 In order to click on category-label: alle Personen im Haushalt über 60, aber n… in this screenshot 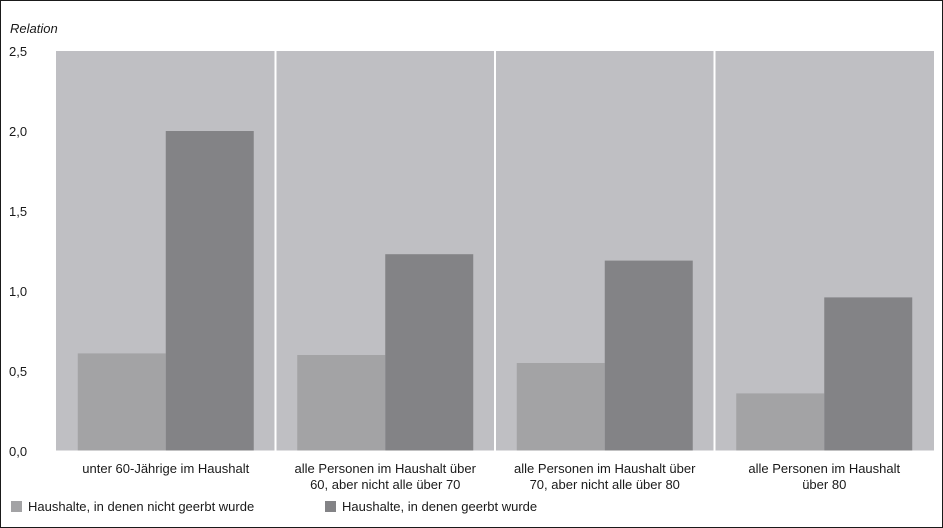, I will do `click(386, 476)`.